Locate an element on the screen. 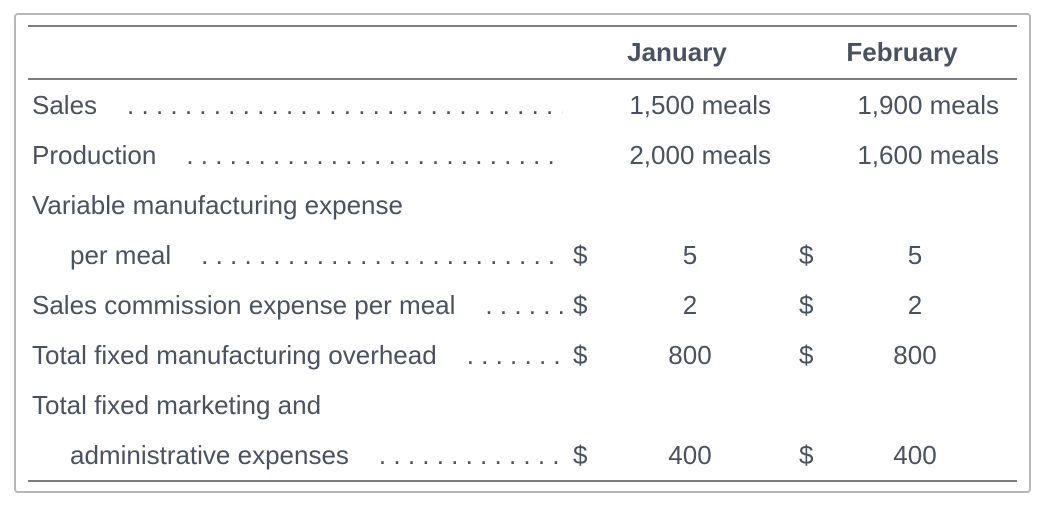 Image resolution: width=1052 pixels, height=510 pixels. january-cell: $ 800 is located at coordinates (677, 355).